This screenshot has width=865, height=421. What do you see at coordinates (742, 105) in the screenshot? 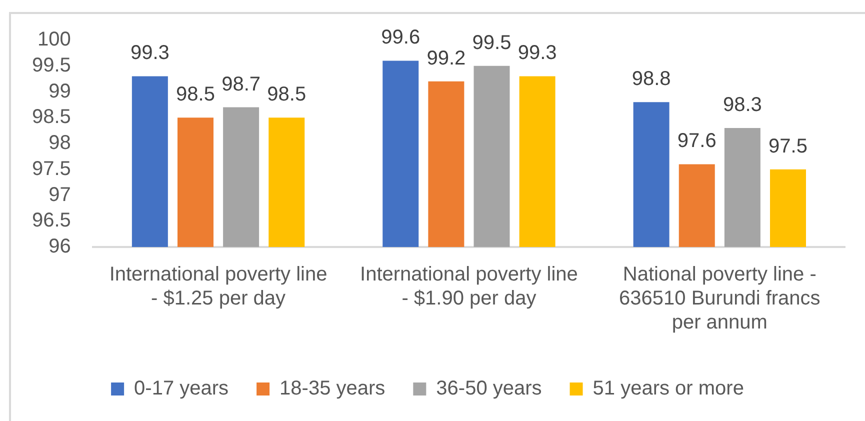
I see `data-label: 98.3` at bounding box center [742, 105].